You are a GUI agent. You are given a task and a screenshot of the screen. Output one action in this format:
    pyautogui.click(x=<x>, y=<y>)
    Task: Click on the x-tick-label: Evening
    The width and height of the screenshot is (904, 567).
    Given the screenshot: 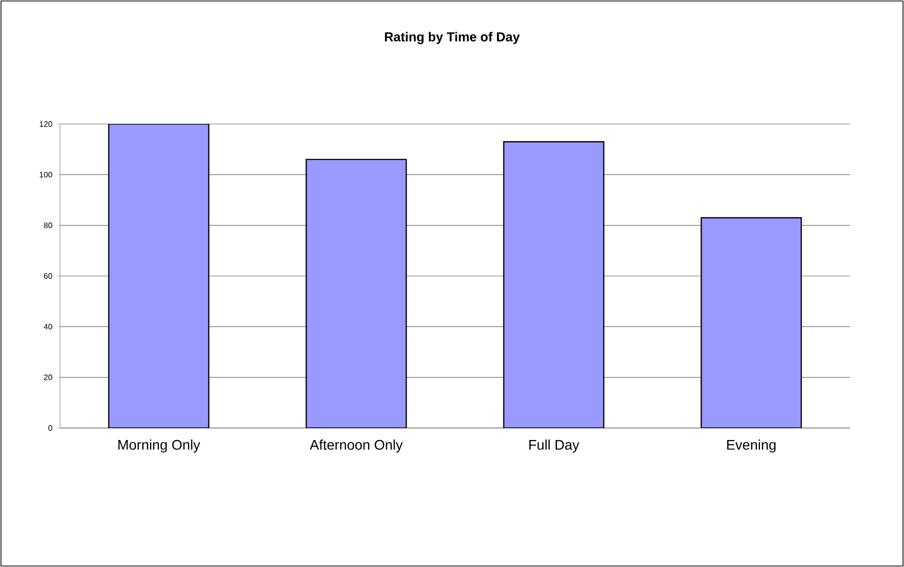 What is the action you would take?
    pyautogui.click(x=751, y=446)
    